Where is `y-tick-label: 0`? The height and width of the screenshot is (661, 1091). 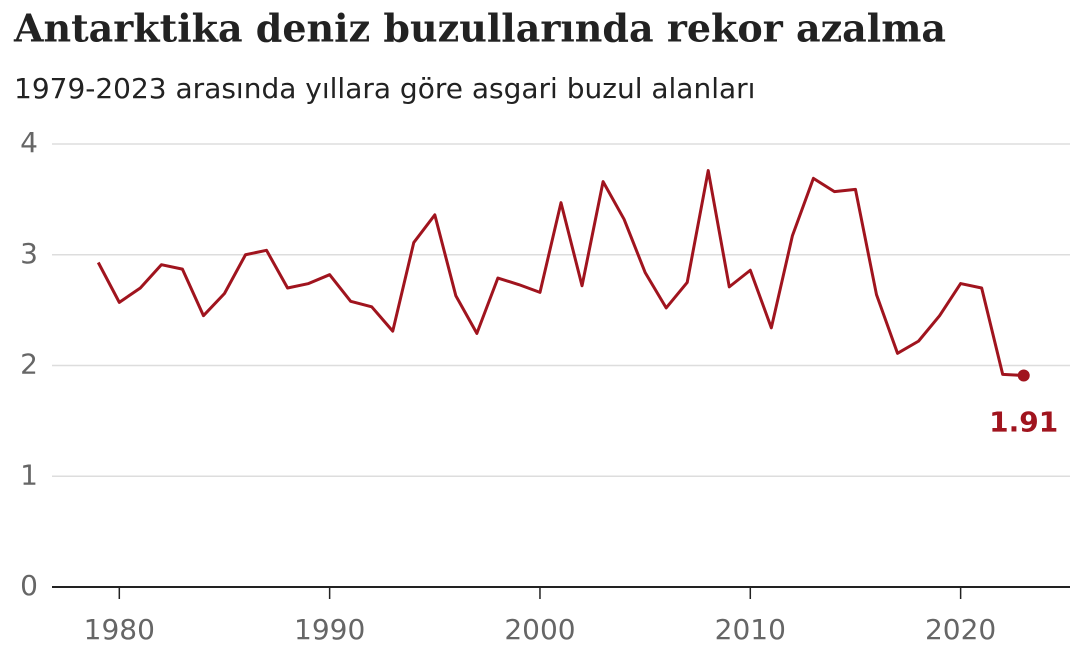 y-tick-label: 0 is located at coordinates (29, 585).